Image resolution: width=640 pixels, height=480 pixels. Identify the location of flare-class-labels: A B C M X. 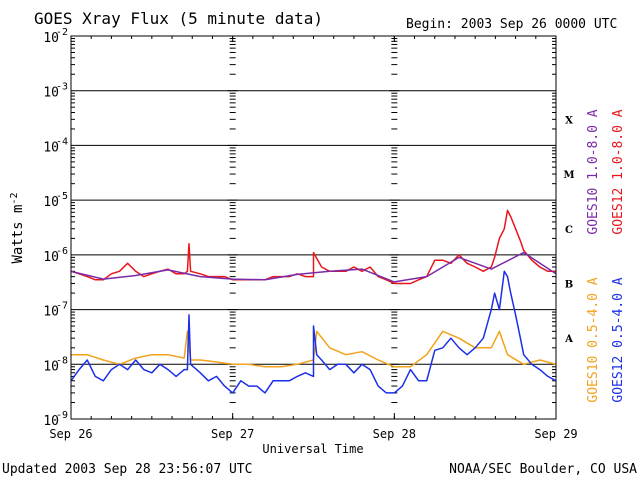
(568, 230).